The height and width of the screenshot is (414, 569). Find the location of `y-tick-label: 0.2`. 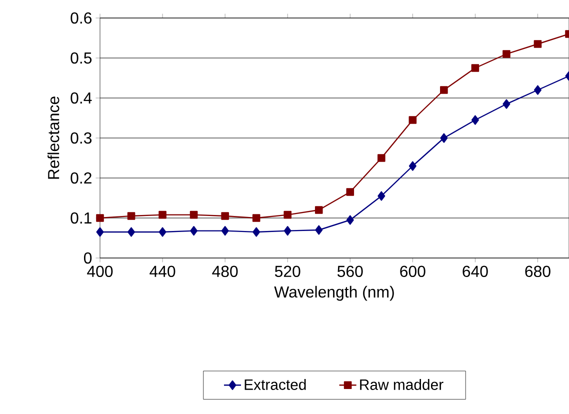

y-tick-label: 0.2 is located at coordinates (81, 178).